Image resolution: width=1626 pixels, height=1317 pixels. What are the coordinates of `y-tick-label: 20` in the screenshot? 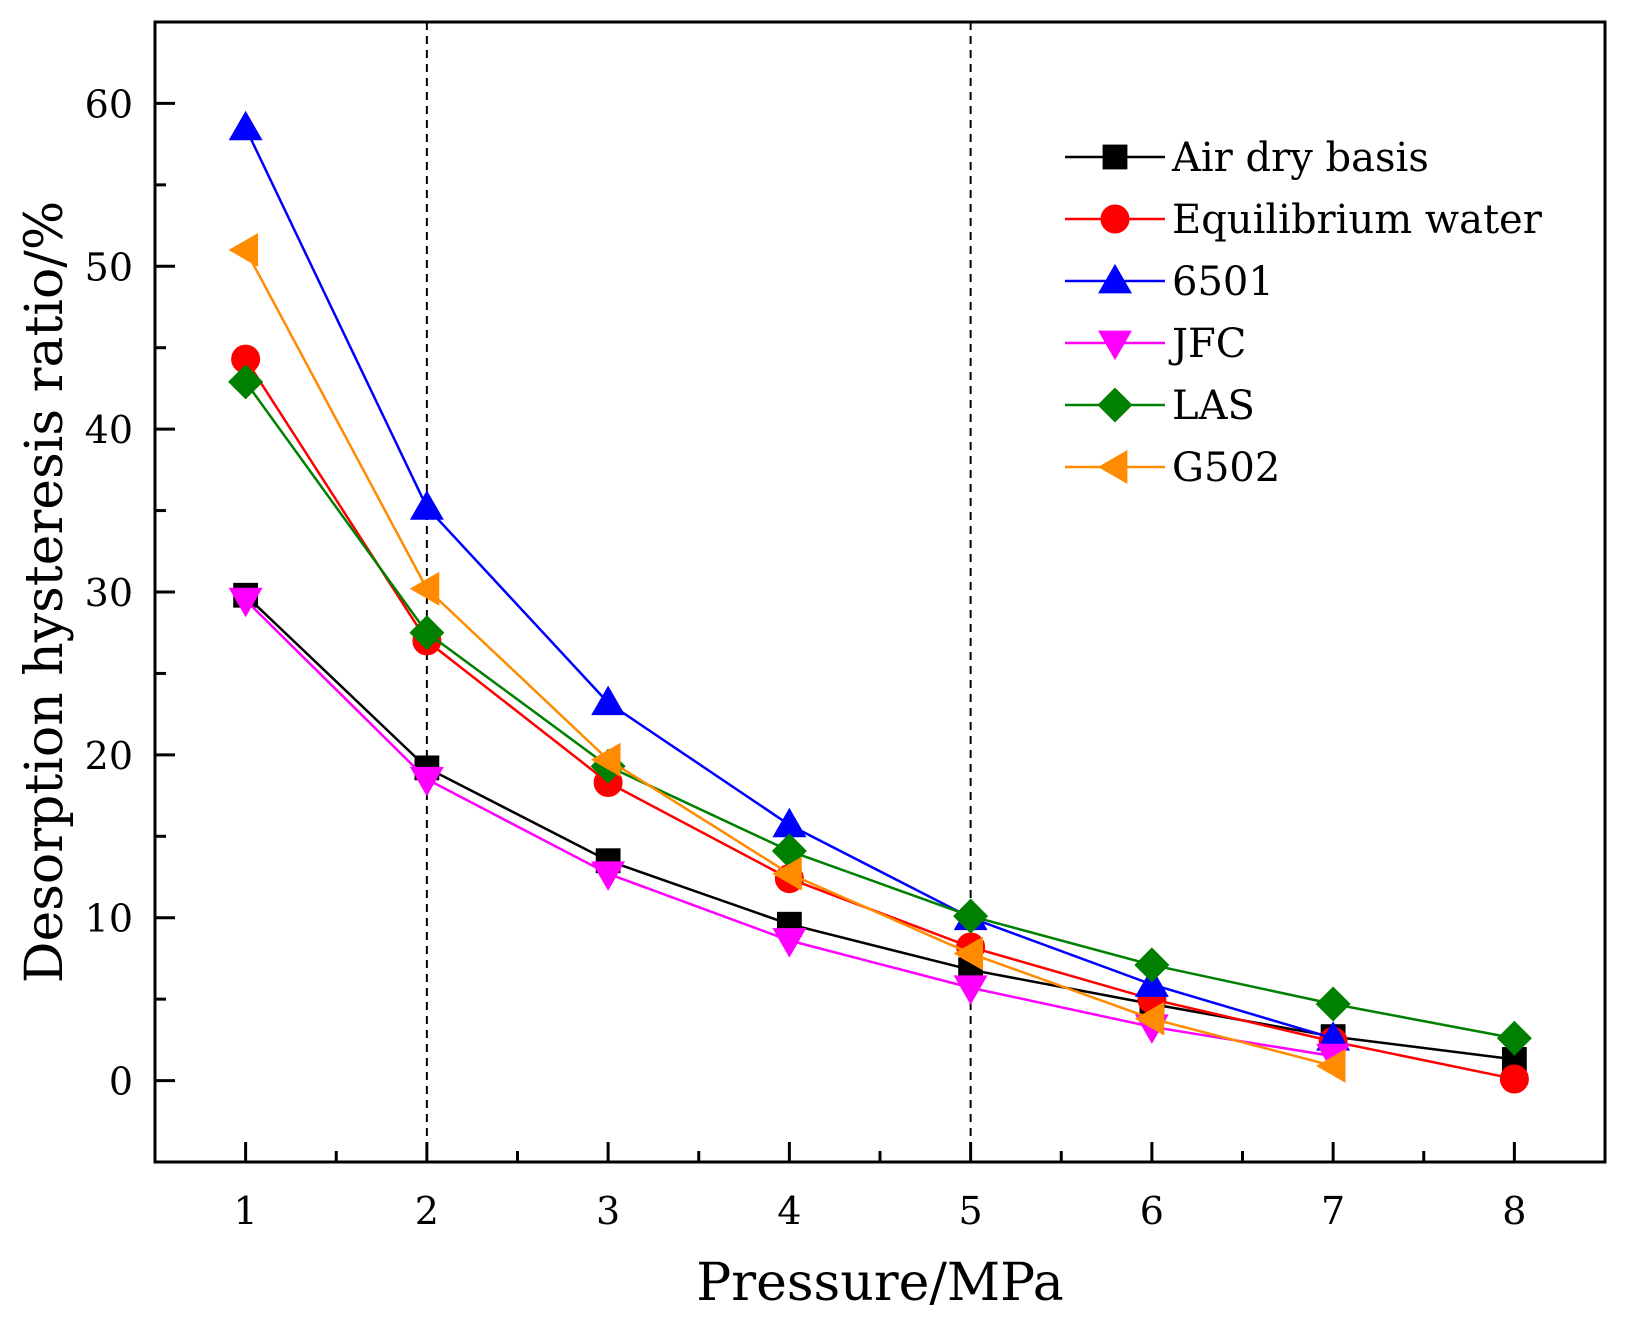 It's located at (109, 756).